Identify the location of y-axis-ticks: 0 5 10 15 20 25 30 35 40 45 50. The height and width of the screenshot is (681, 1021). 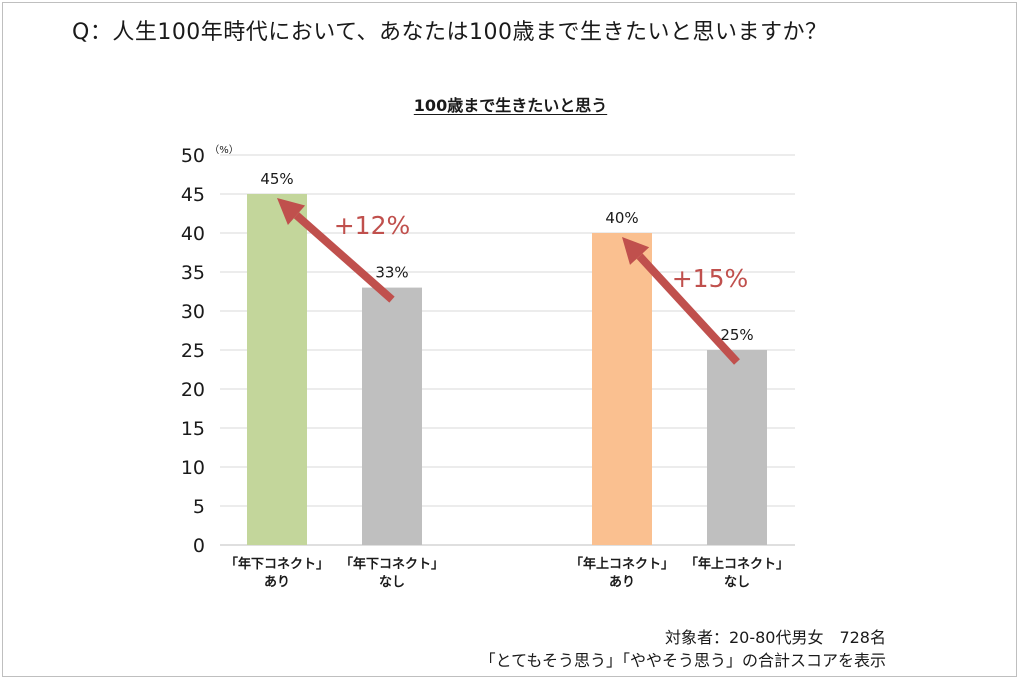
(193, 351).